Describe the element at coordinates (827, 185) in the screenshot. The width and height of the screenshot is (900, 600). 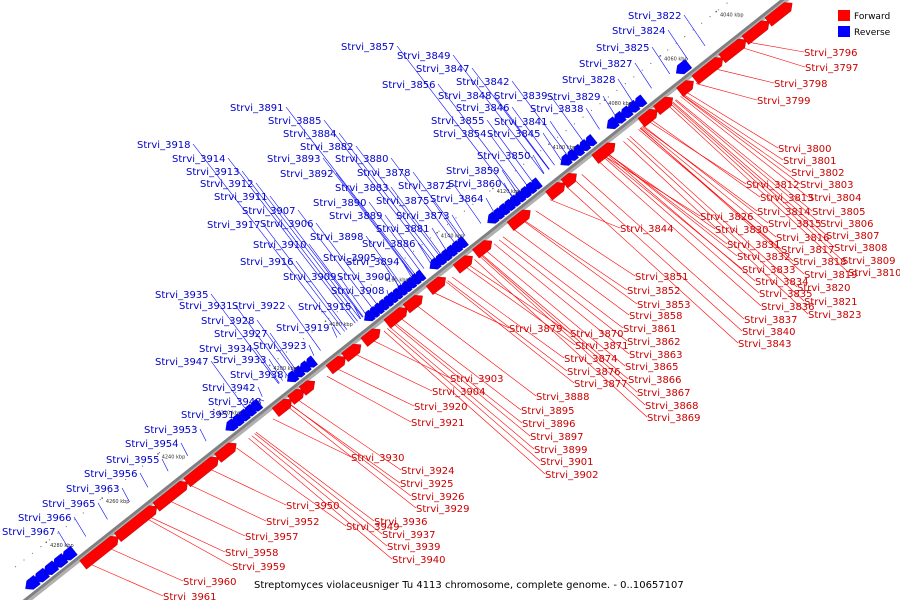
I see `forward-gene-label: Strvi_3803` at that location.